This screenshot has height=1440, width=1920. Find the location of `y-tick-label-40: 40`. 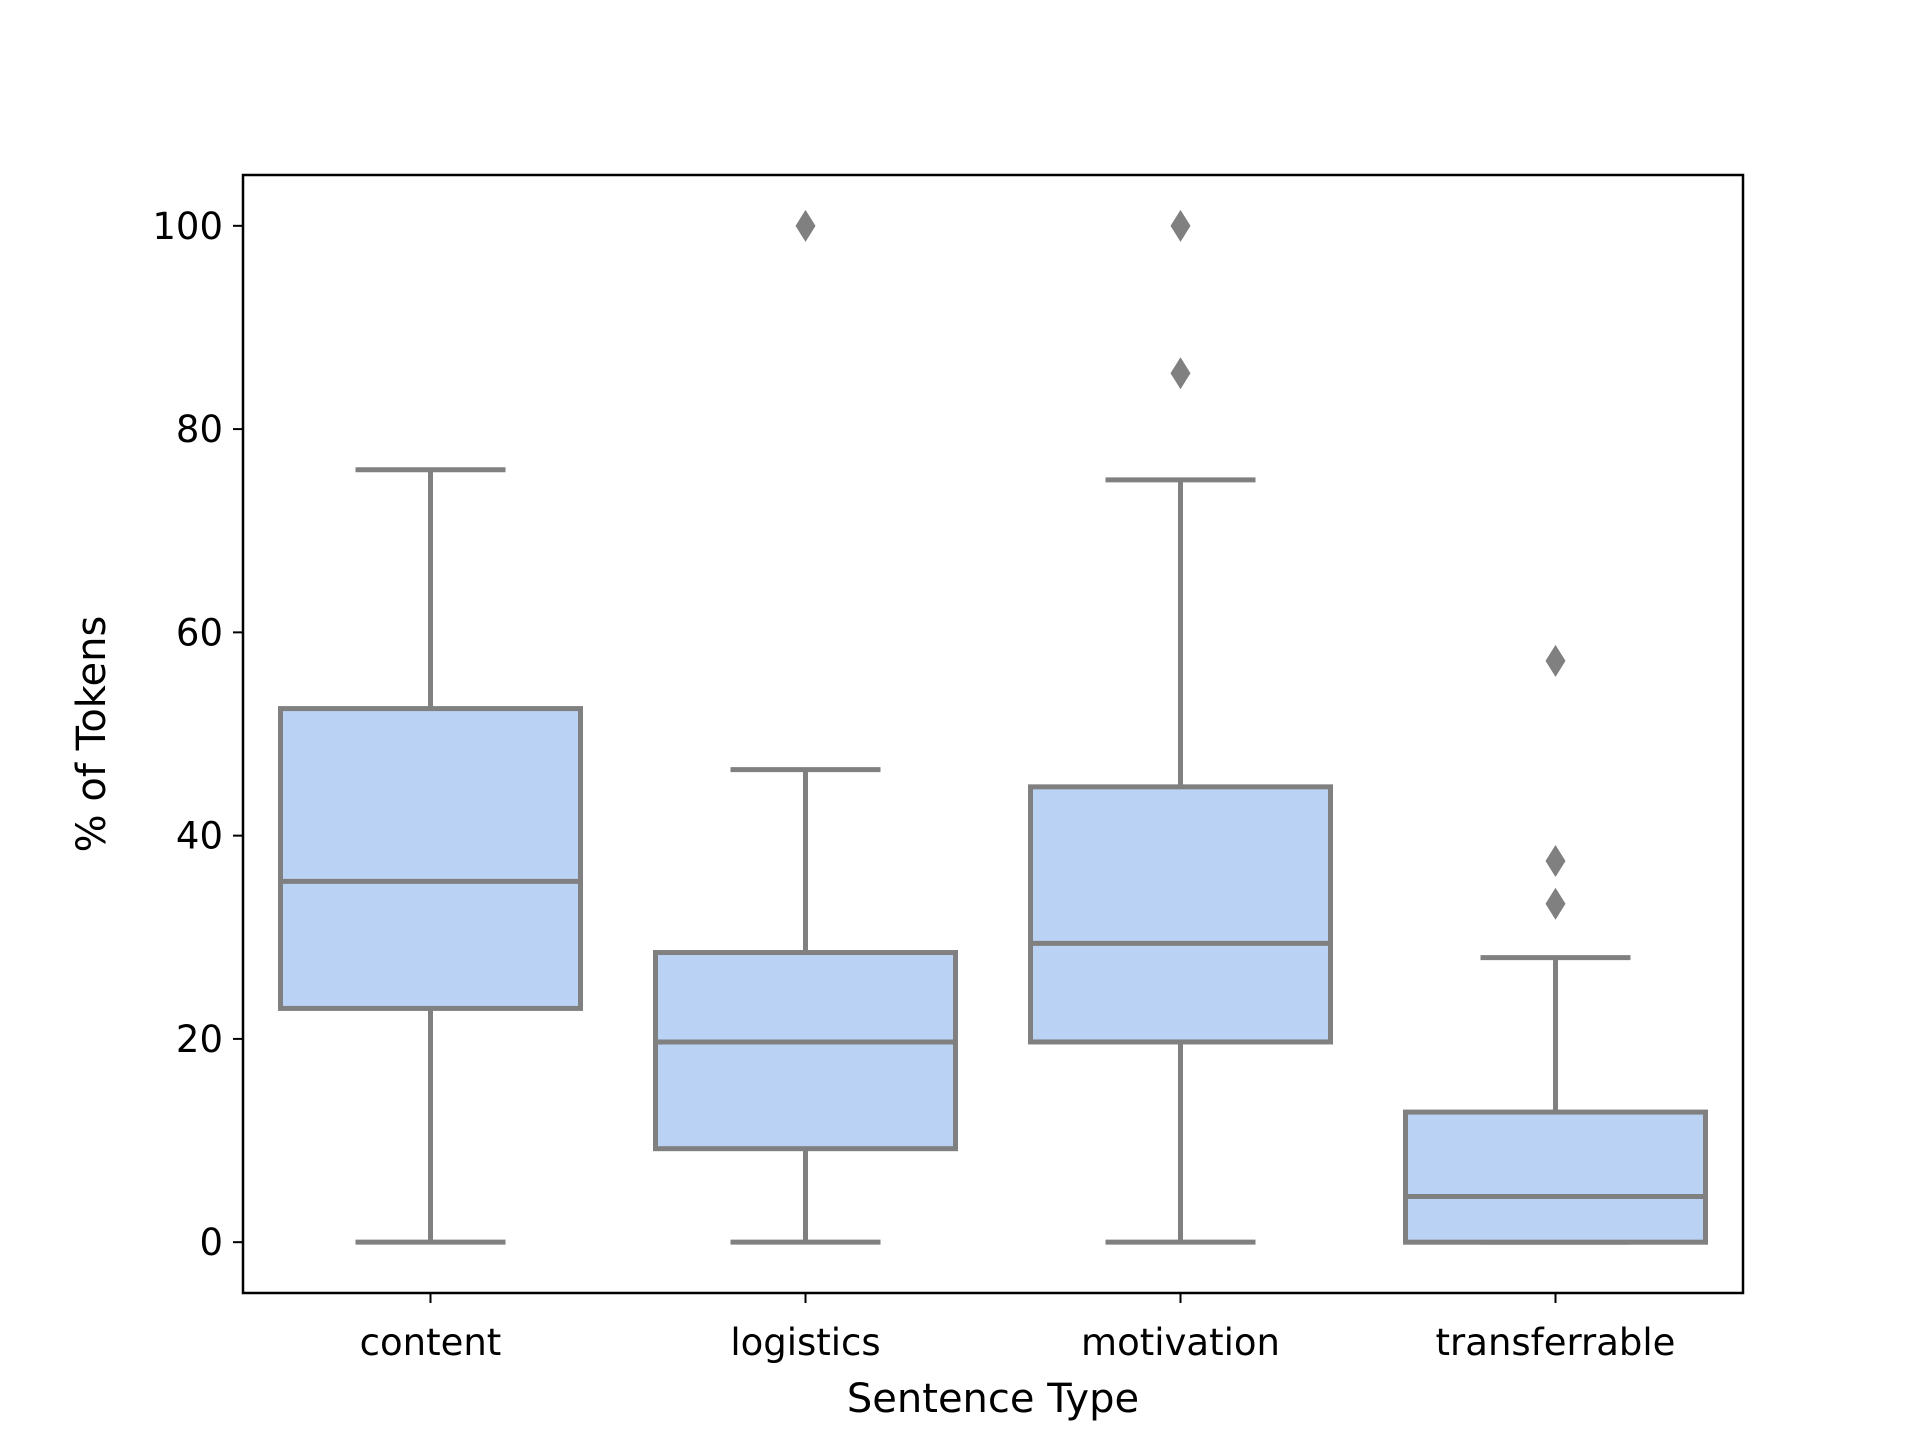

y-tick-label-40: 40 is located at coordinates (199, 836).